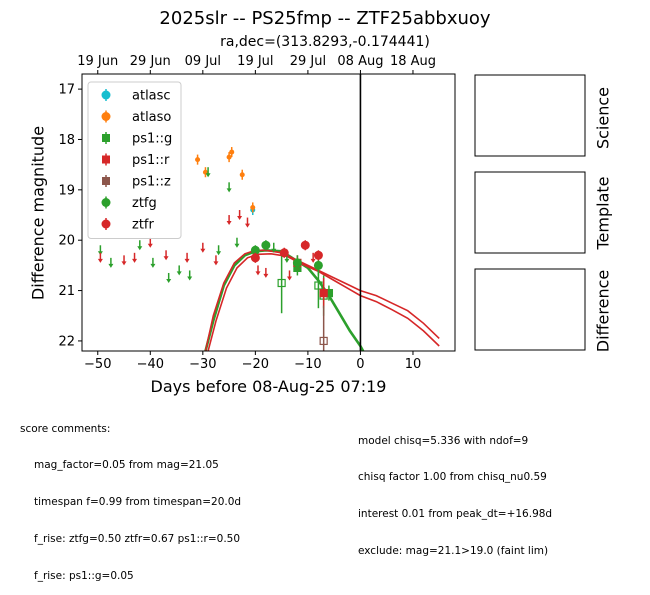 Image resolution: width=650 pixels, height=595 pixels. Describe the element at coordinates (325, 42) in the screenshot. I see `coordinates-subtitle: ra,dec=(313.8293,-0.174441)` at that location.